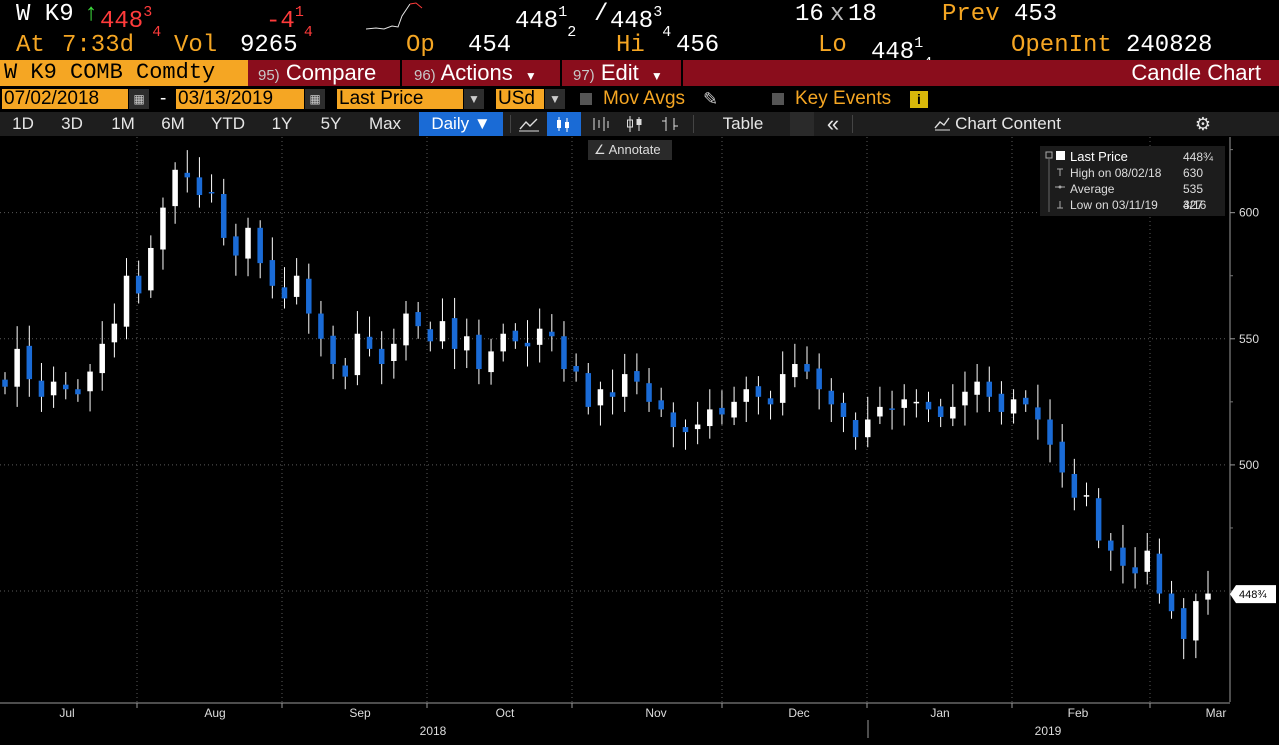  Describe the element at coordinates (520, 99) in the screenshot. I see `currency-select: USd` at that location.